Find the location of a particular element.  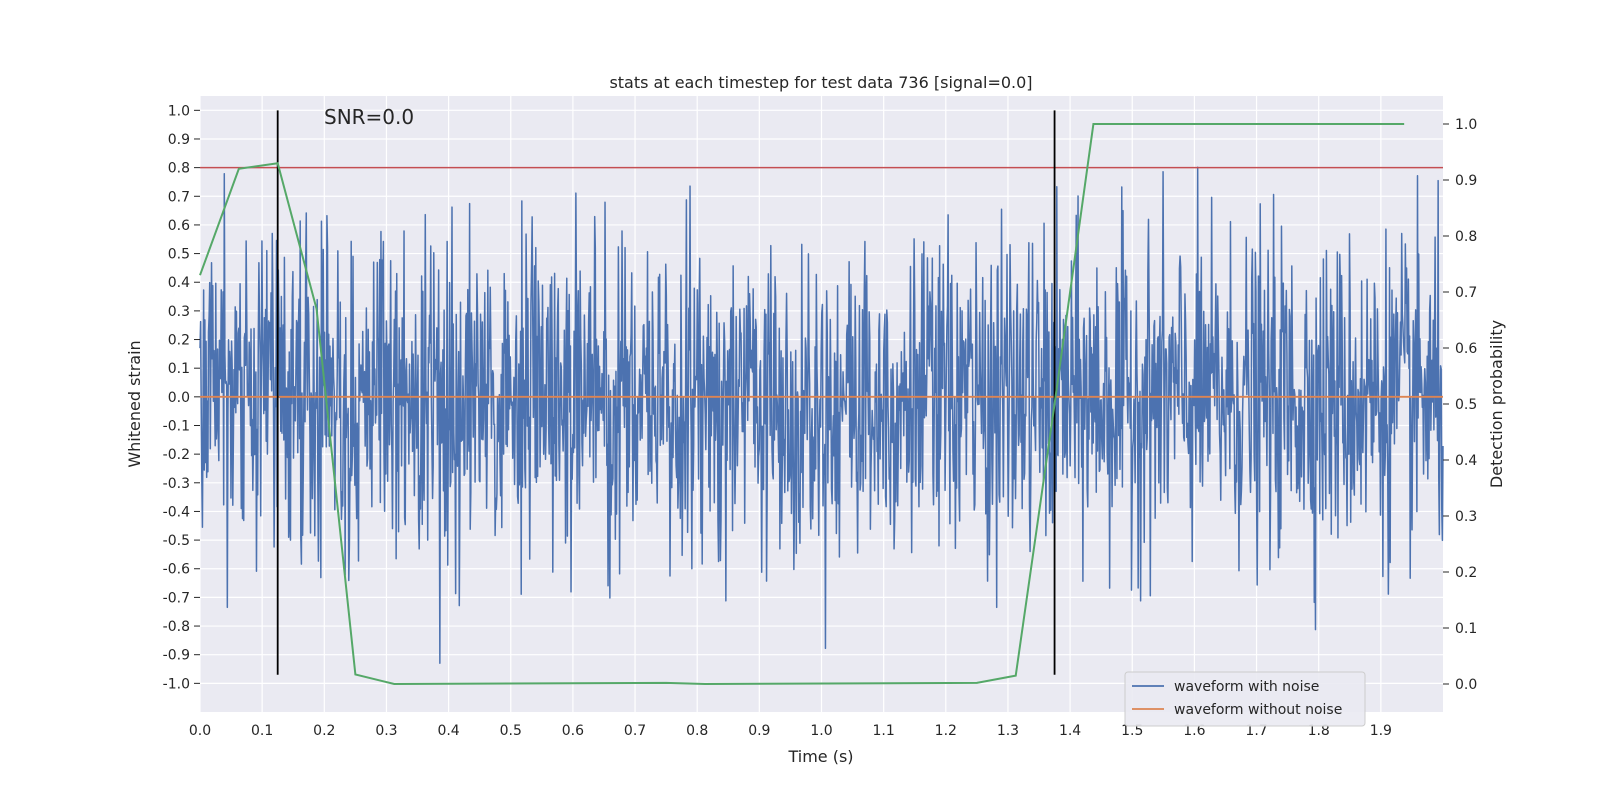

y-tick-label: 0.0 is located at coordinates (179, 398).